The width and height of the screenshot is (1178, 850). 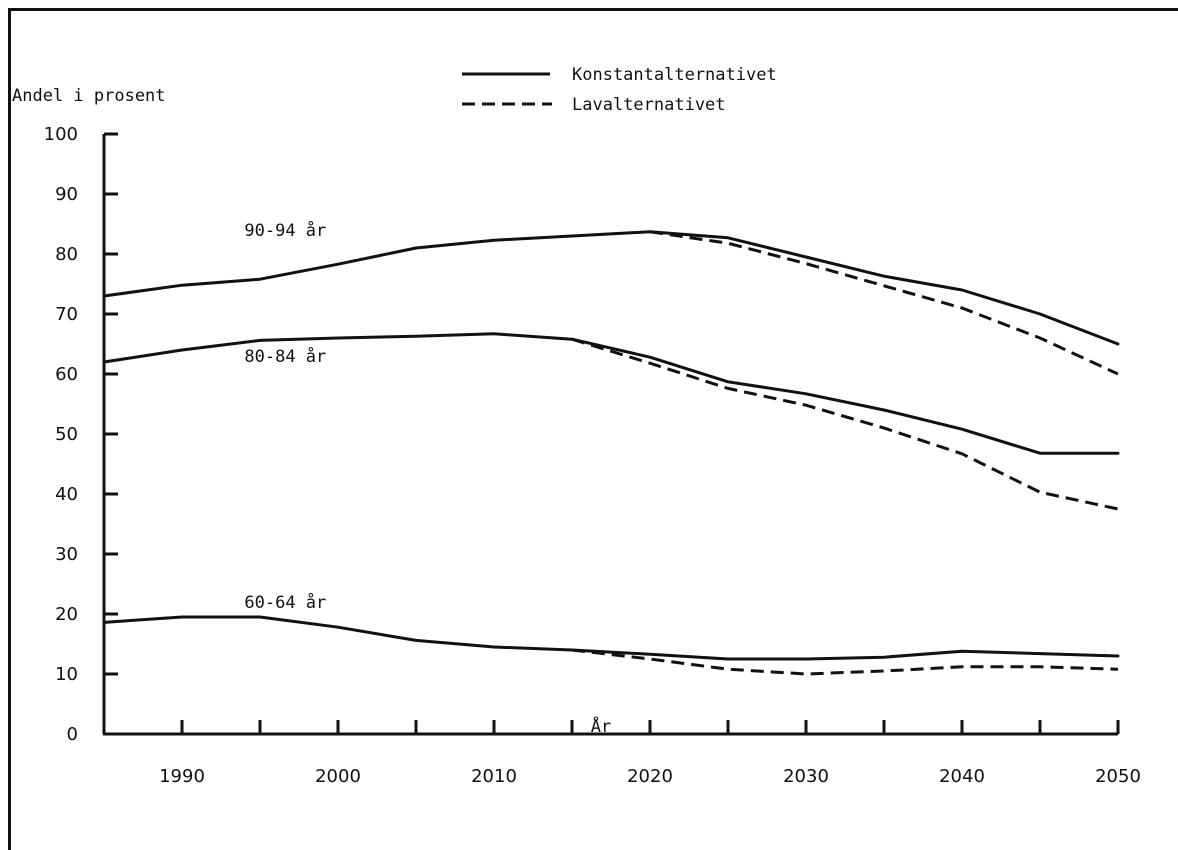 What do you see at coordinates (845, 424) in the screenshot?
I see `series-line-80-84-dashed` at bounding box center [845, 424].